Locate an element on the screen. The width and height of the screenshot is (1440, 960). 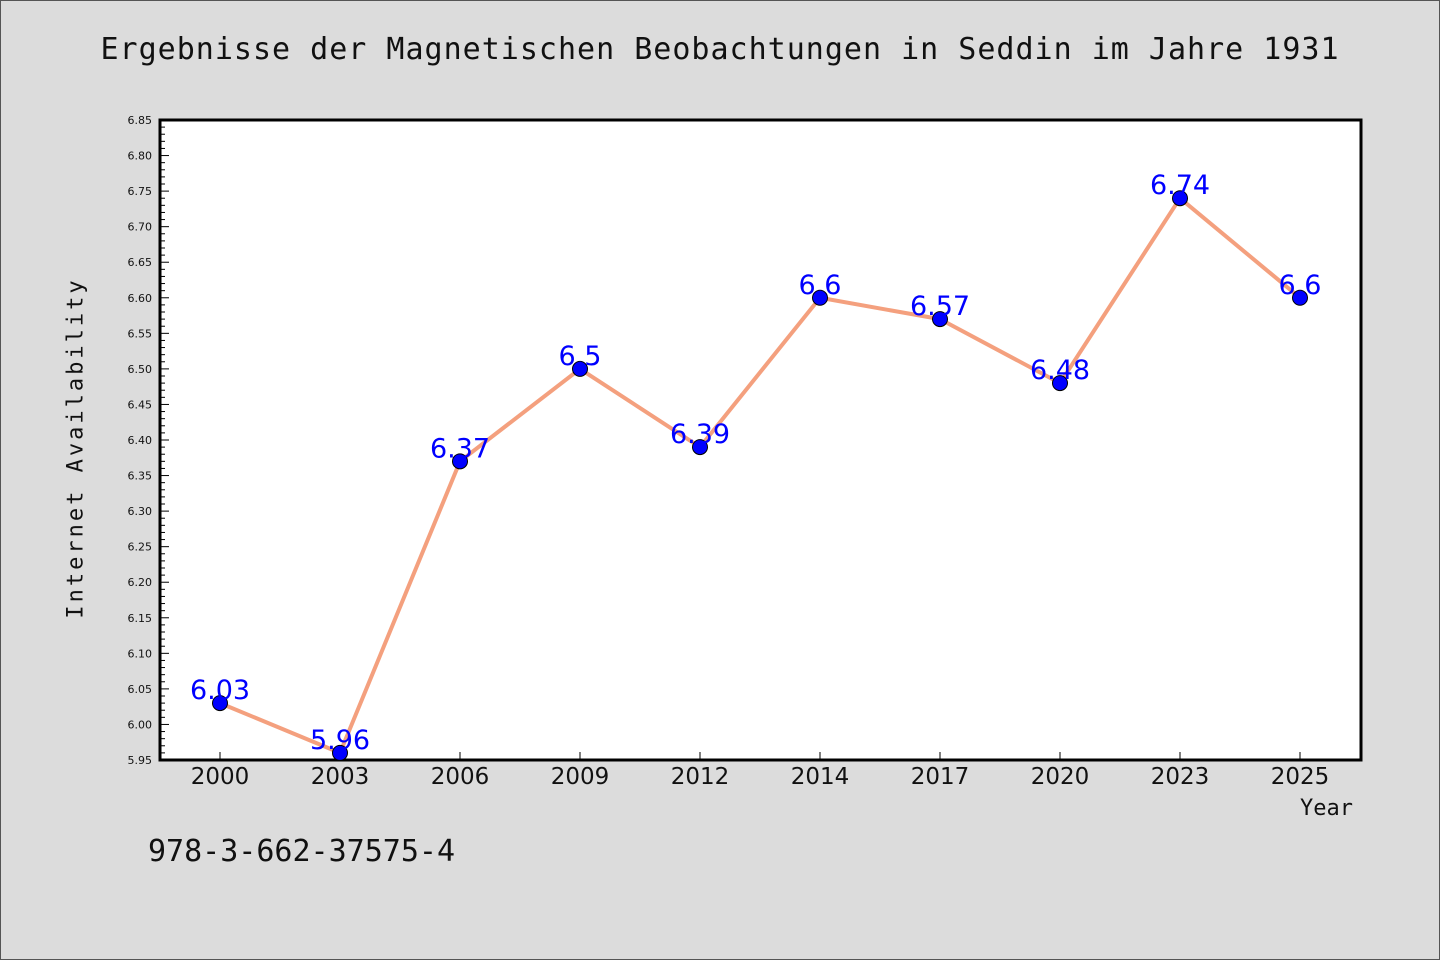
y-axis-label: Internet Availability is located at coordinates (76, 448).